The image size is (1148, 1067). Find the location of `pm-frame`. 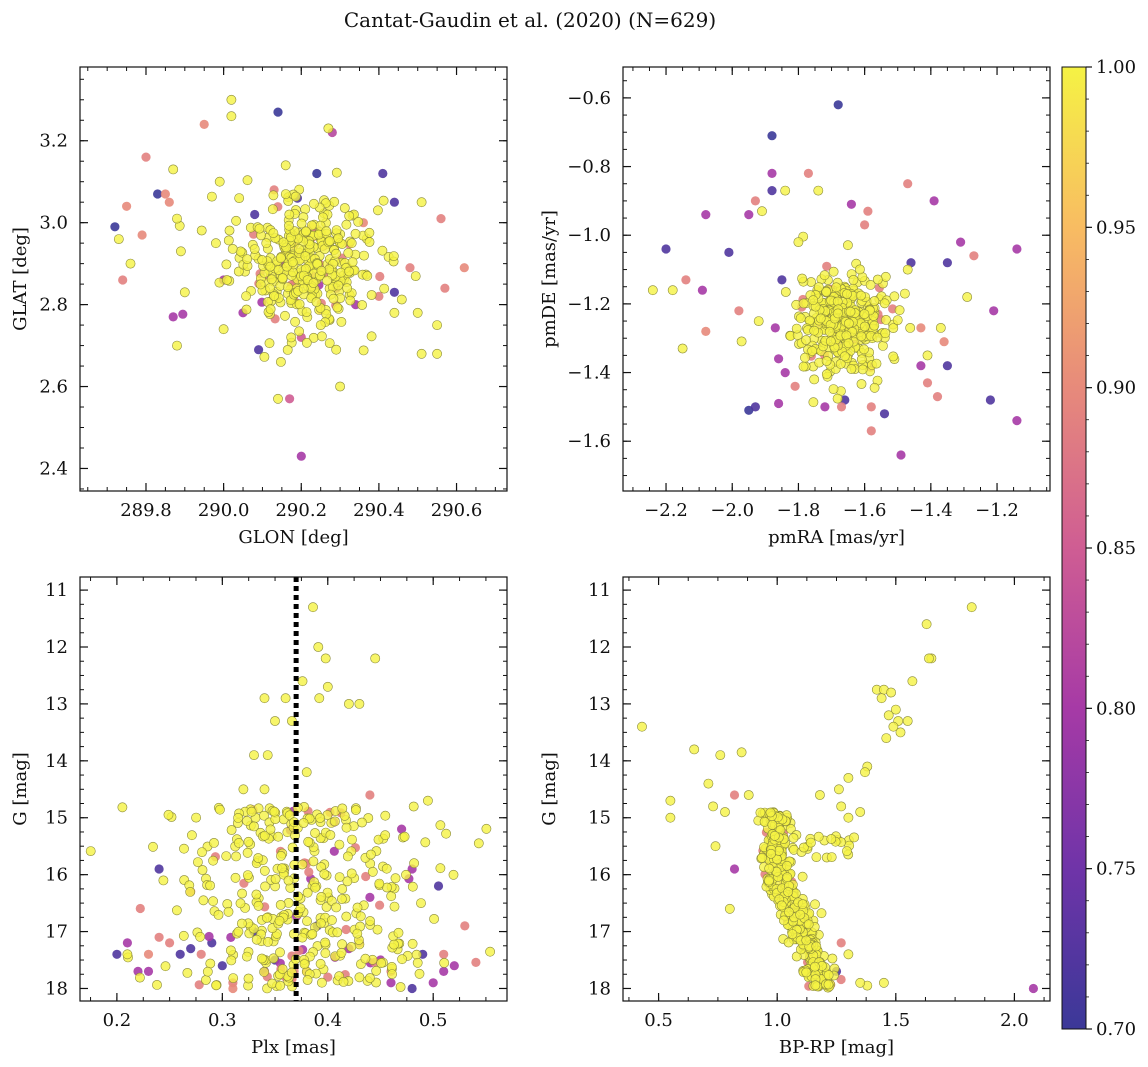

pm-frame is located at coordinates (836, 279).